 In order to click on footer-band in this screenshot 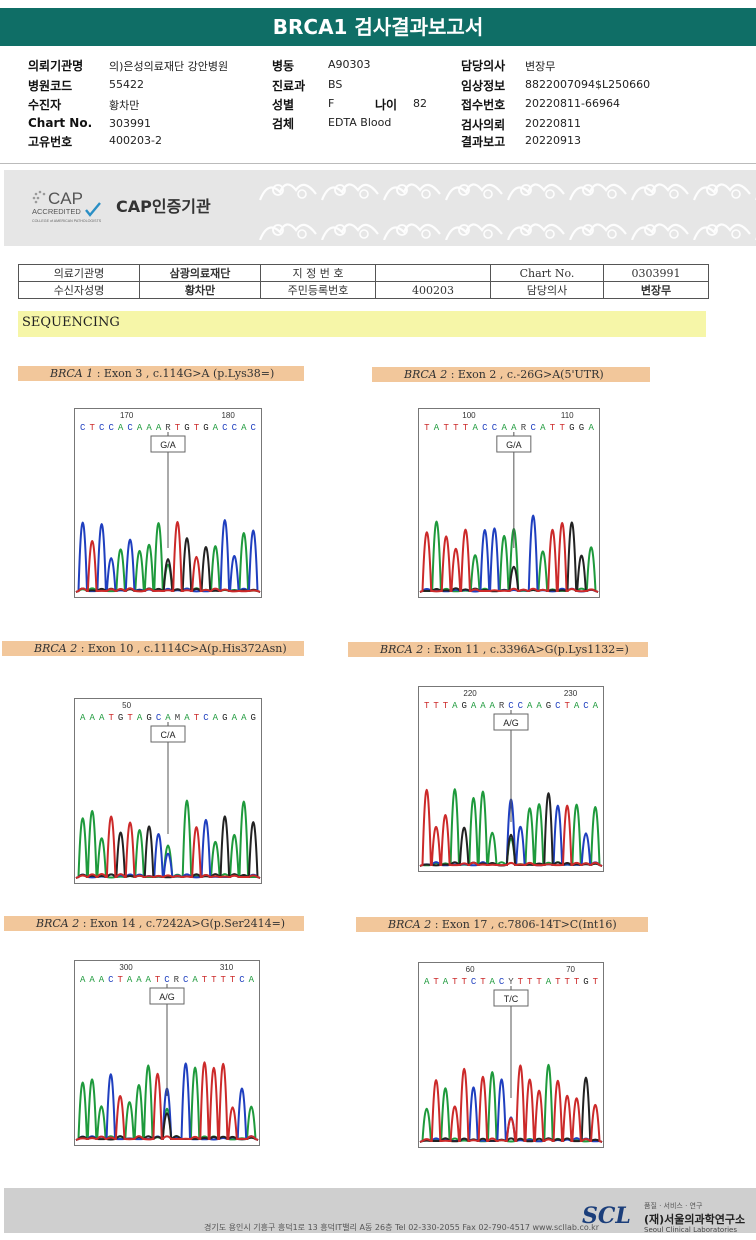, I will do `click(380, 1210)`.